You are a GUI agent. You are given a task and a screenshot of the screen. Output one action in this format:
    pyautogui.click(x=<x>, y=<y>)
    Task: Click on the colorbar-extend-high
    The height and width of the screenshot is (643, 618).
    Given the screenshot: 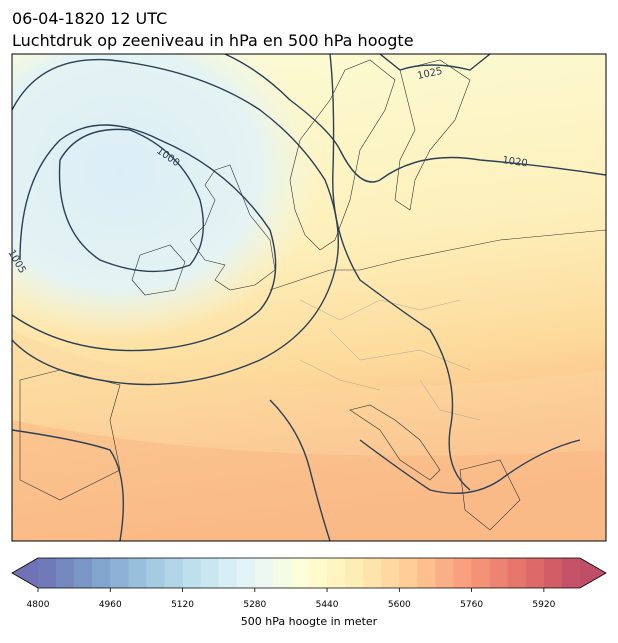 What is the action you would take?
    pyautogui.click(x=593, y=573)
    